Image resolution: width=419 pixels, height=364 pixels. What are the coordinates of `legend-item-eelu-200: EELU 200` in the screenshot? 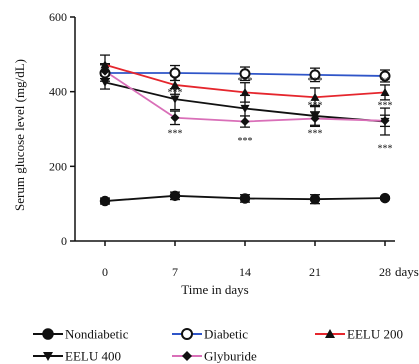 It's located at (359, 334).